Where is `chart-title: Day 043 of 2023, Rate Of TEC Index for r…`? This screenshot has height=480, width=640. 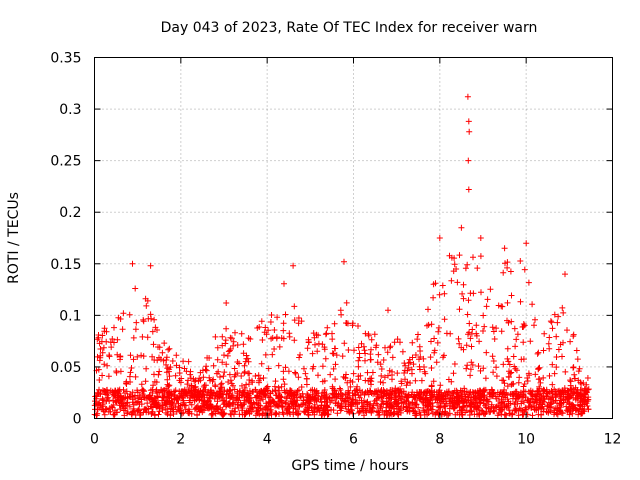 chart-title: Day 043 of 2023, Rate Of TEC Index for r… is located at coordinates (349, 28).